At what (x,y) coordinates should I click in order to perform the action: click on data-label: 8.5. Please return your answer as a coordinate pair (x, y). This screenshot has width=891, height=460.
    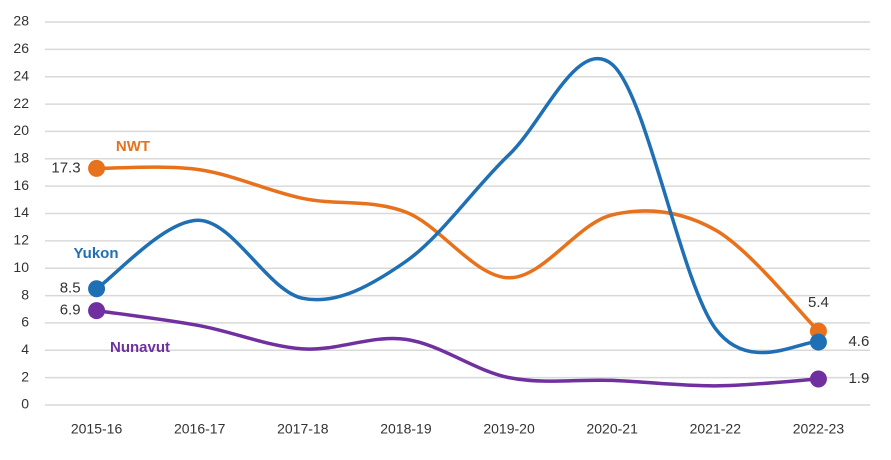
    Looking at the image, I should click on (70, 288).